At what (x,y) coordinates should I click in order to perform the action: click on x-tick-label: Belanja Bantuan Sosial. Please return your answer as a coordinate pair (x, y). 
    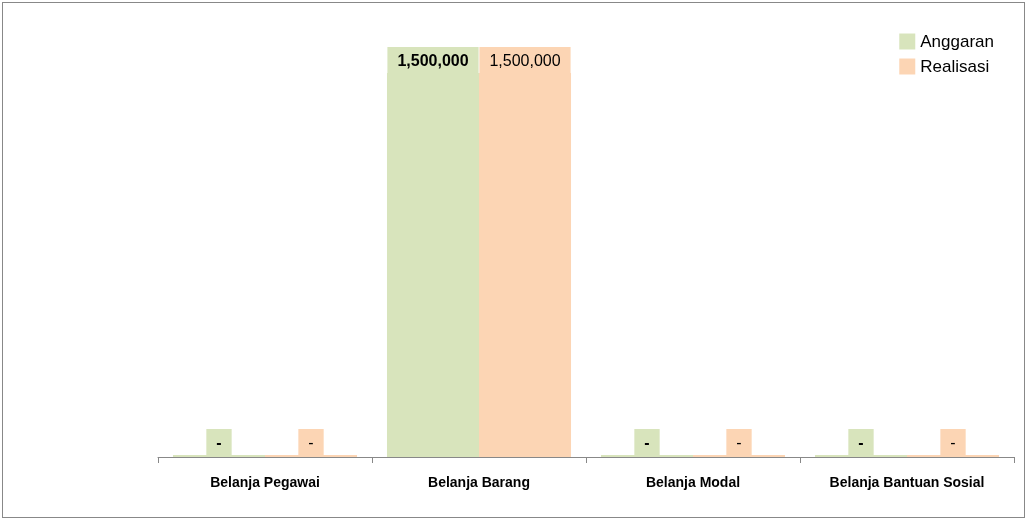
    Looking at the image, I should click on (907, 482).